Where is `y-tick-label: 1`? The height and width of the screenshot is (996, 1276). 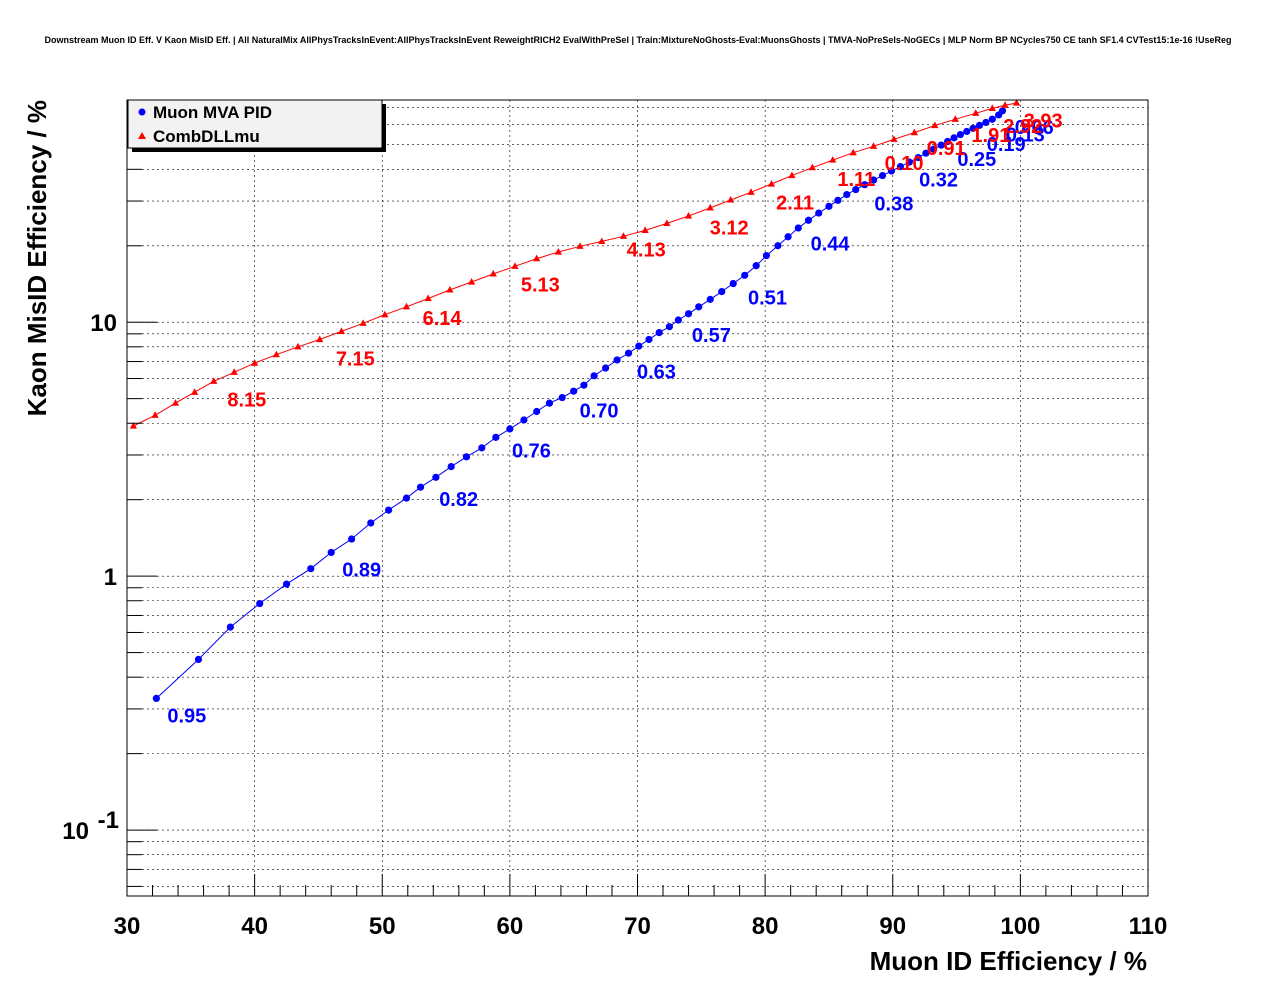 y-tick-label: 1 is located at coordinates (110, 577).